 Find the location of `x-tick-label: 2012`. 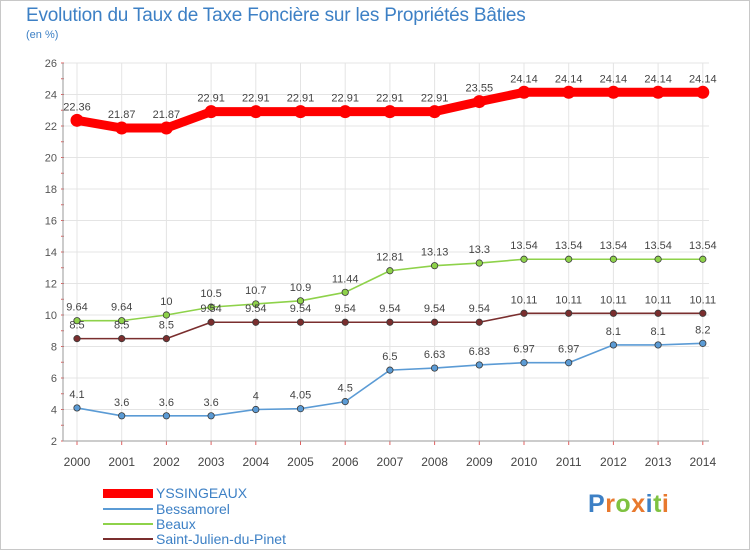

x-tick-label: 2012 is located at coordinates (613, 462).